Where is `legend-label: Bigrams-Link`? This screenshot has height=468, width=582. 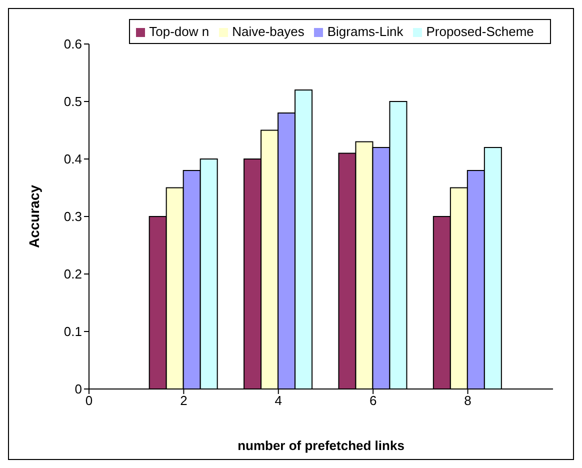 legend-label: Bigrams-Link is located at coordinates (365, 31).